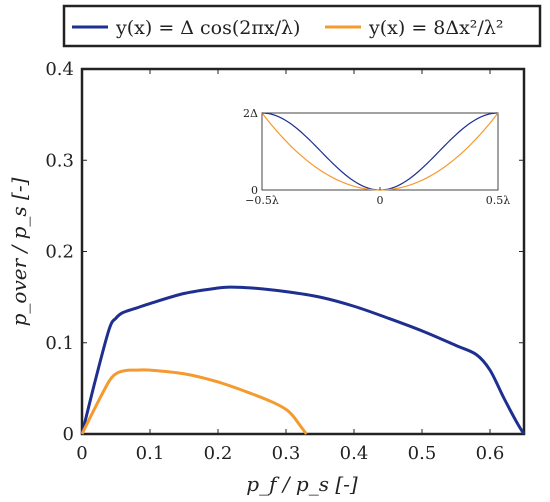 This screenshot has width=550, height=502. I want to click on legend-label-quadratic: y(x) = 8Δx²/λ², so click(435, 28).